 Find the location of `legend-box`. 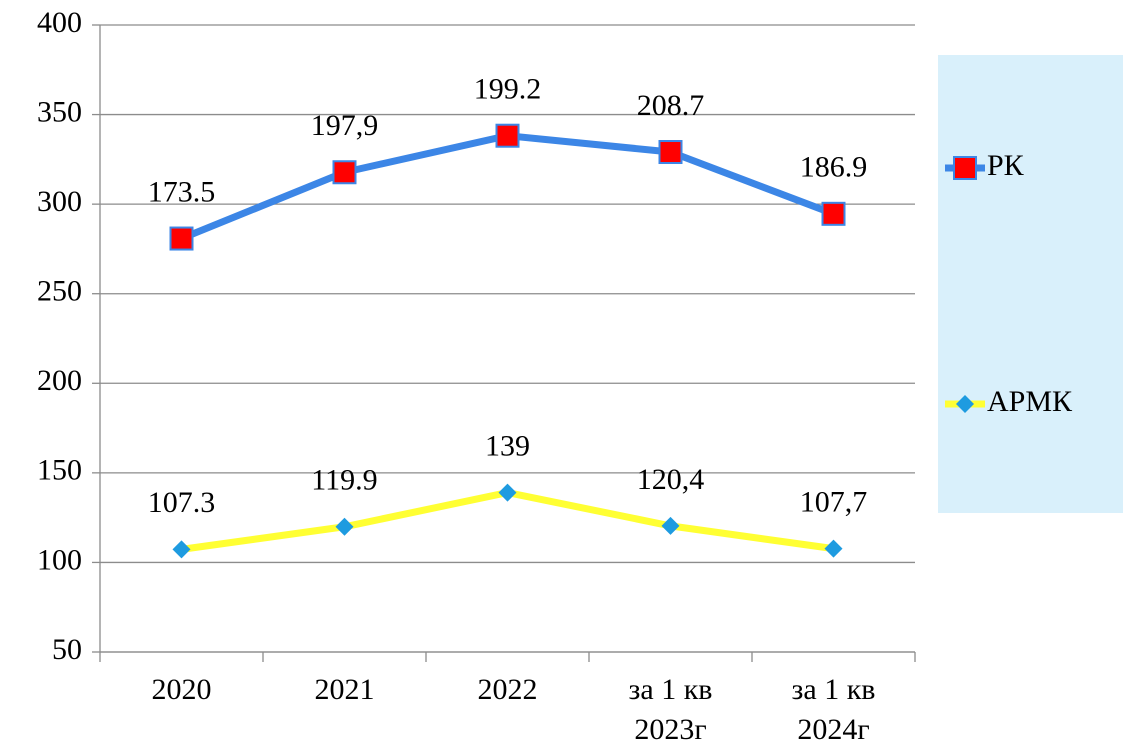

legend-box is located at coordinates (1030, 284).